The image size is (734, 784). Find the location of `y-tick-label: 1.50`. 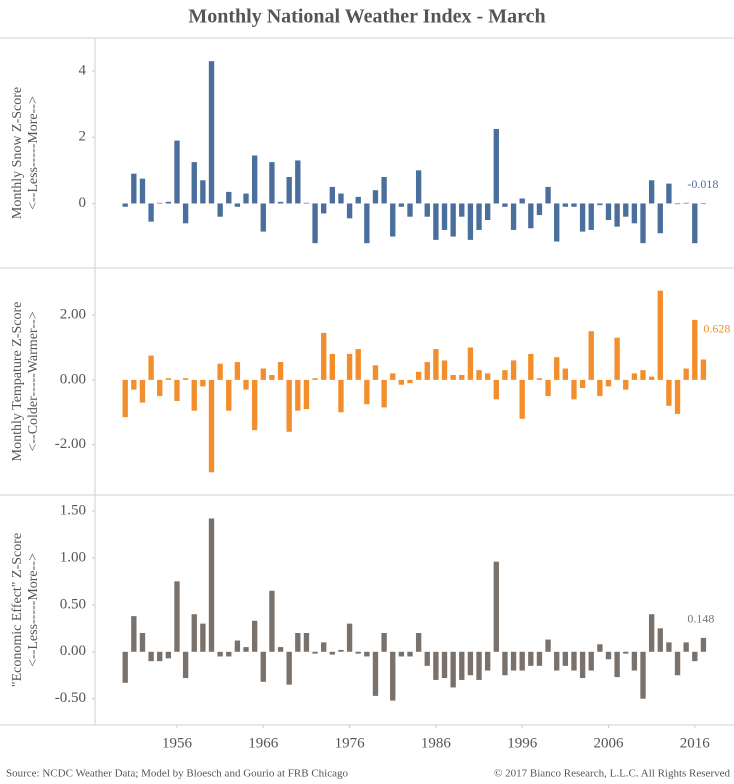

y-tick-label: 1.50 is located at coordinates (73, 510).